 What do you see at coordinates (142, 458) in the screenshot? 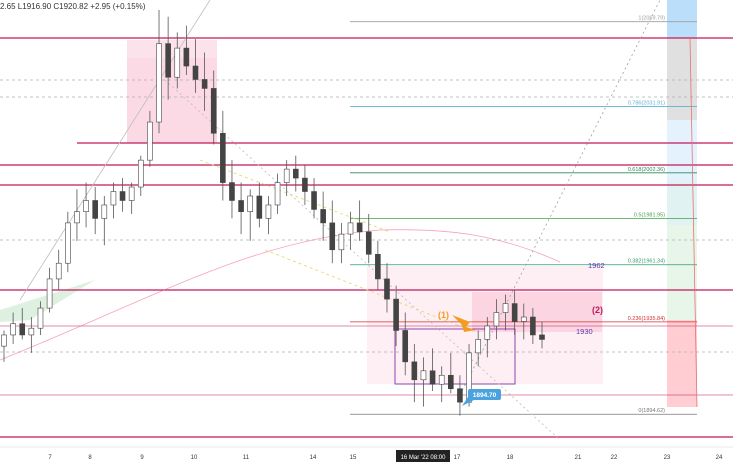
I see `x-tick-2: 9` at bounding box center [142, 458].